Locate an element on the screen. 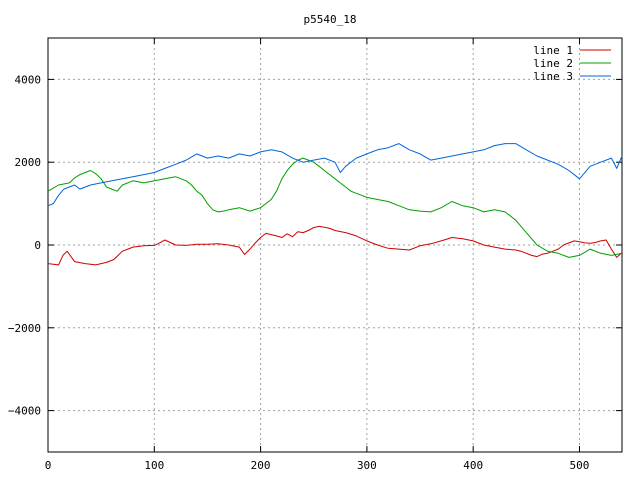  x-tick-label: 0 is located at coordinates (48, 465).